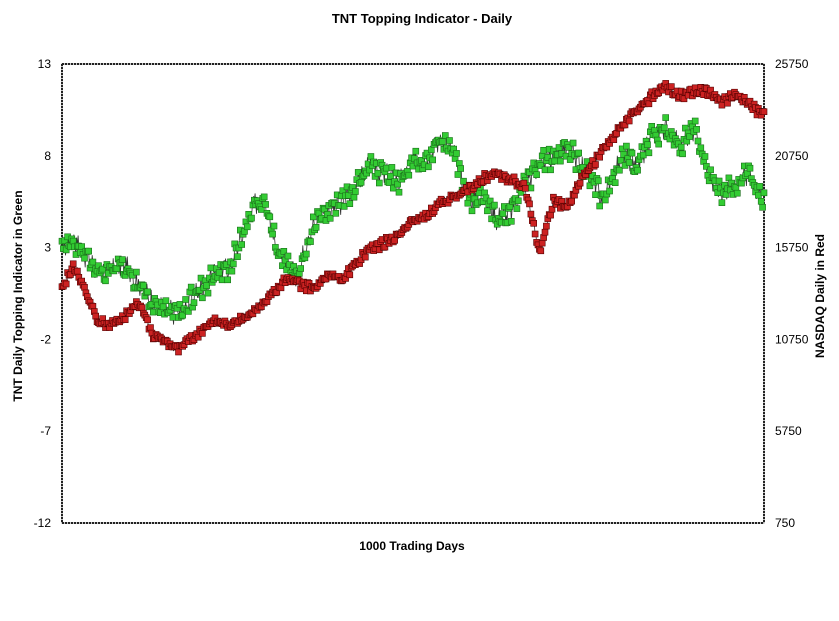  I want to click on right-tick-label: 25750, so click(792, 64).